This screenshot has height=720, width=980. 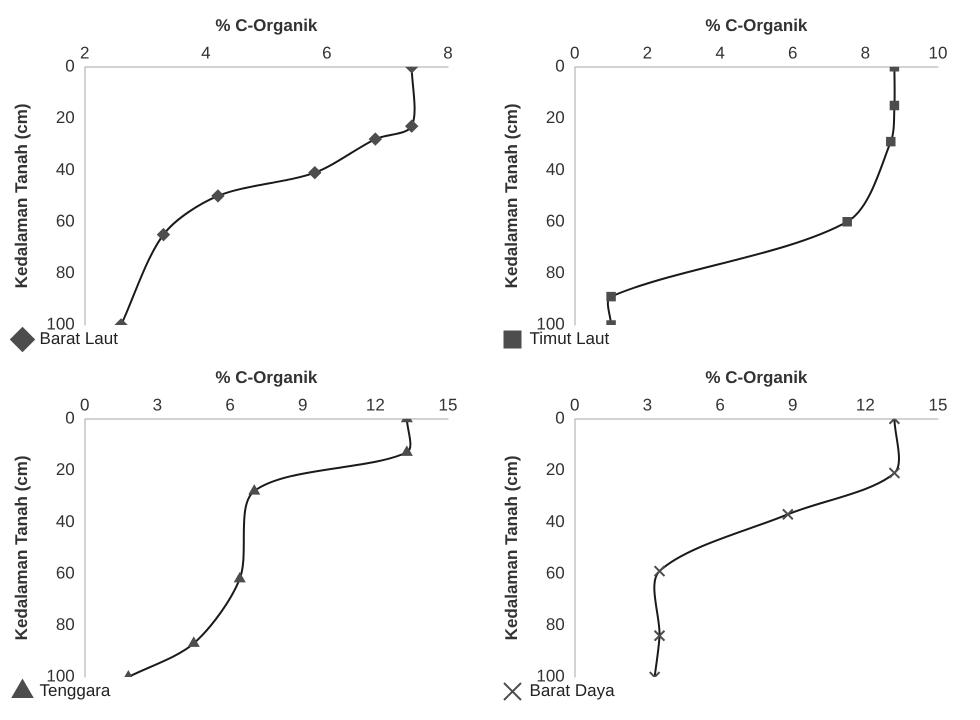 I want to click on legend-label: Barat Daya, so click(x=573, y=690).